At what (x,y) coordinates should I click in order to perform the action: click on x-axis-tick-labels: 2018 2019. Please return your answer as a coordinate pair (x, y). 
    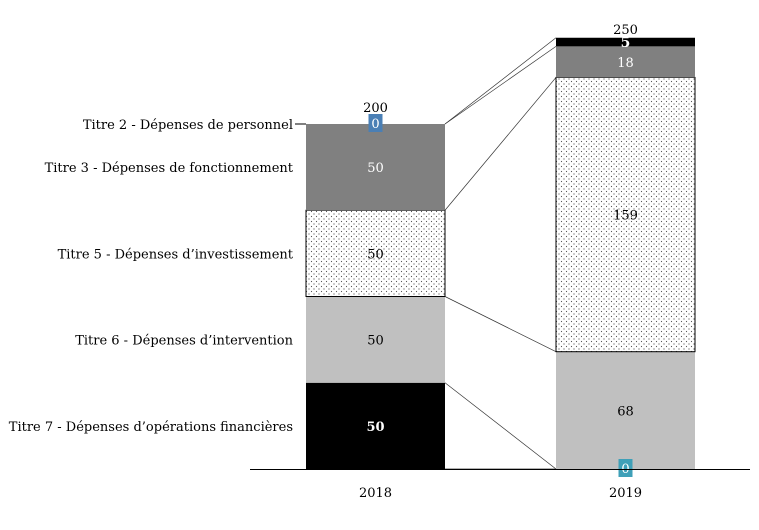
    Looking at the image, I should click on (500, 493).